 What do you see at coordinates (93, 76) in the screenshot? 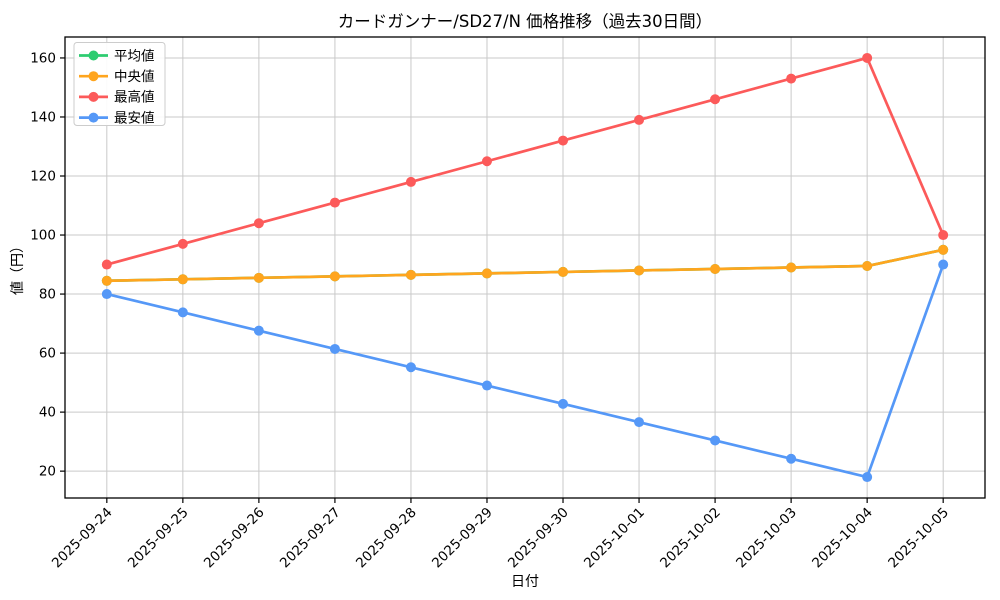
I see `legend-marker-median` at bounding box center [93, 76].